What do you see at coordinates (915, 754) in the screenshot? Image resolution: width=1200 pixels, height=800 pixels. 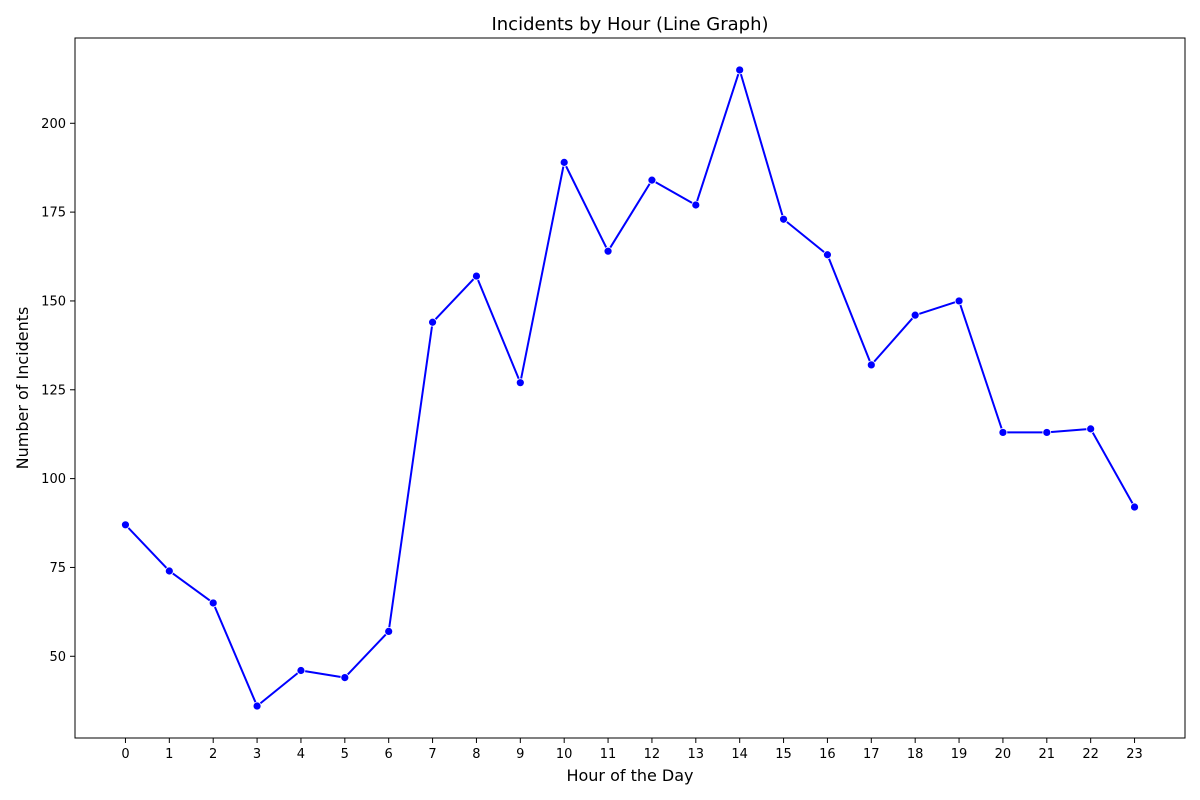 I see `x-tick-label: 18` at bounding box center [915, 754].